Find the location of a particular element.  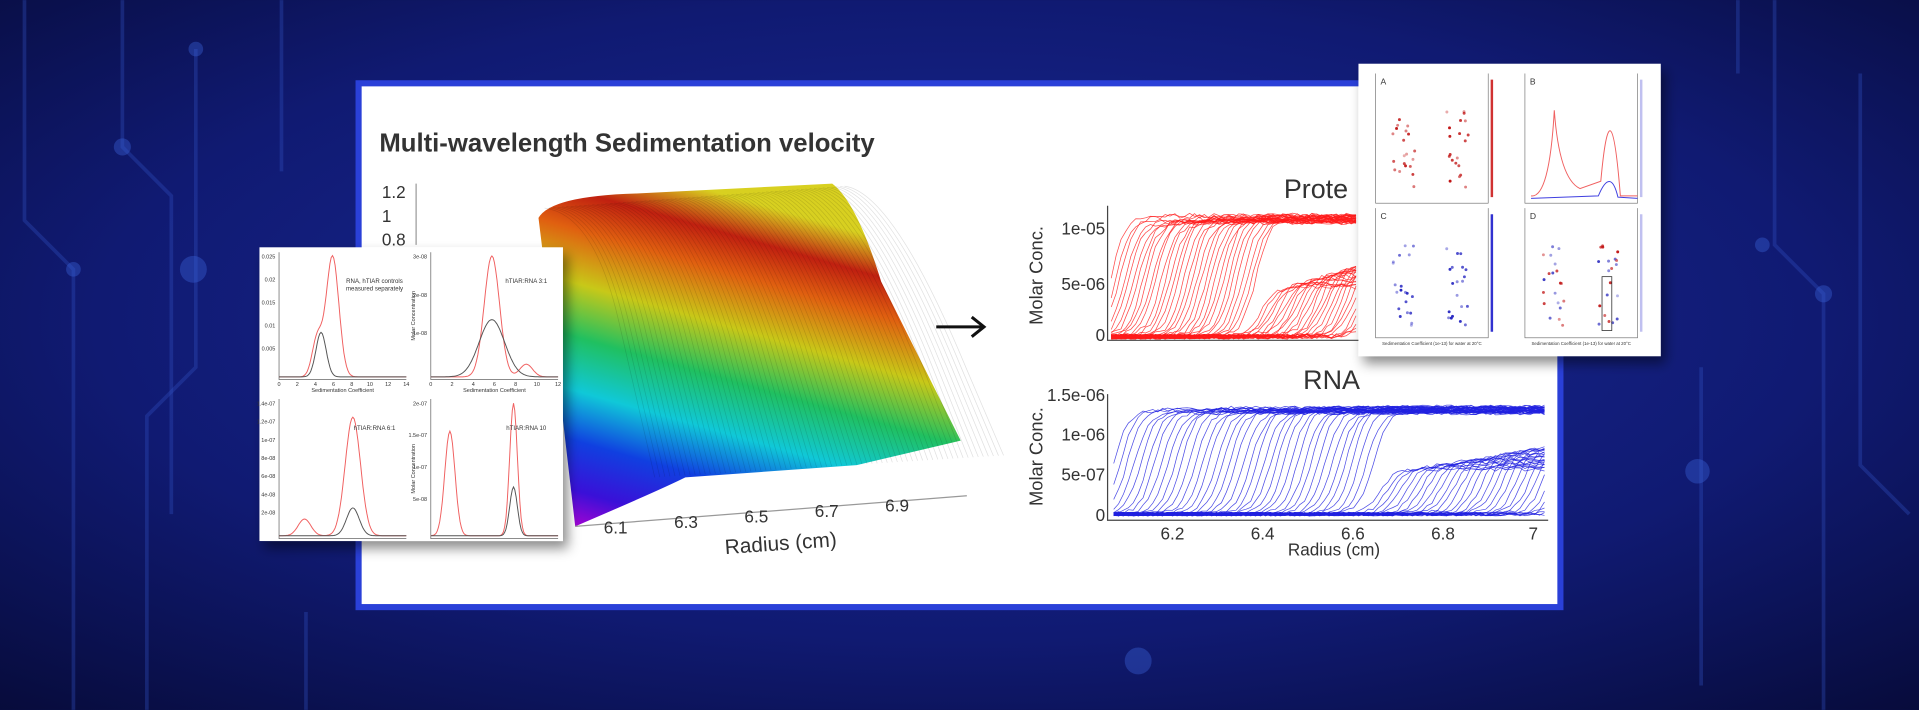

panel-title: Prote is located at coordinates (1316, 189).